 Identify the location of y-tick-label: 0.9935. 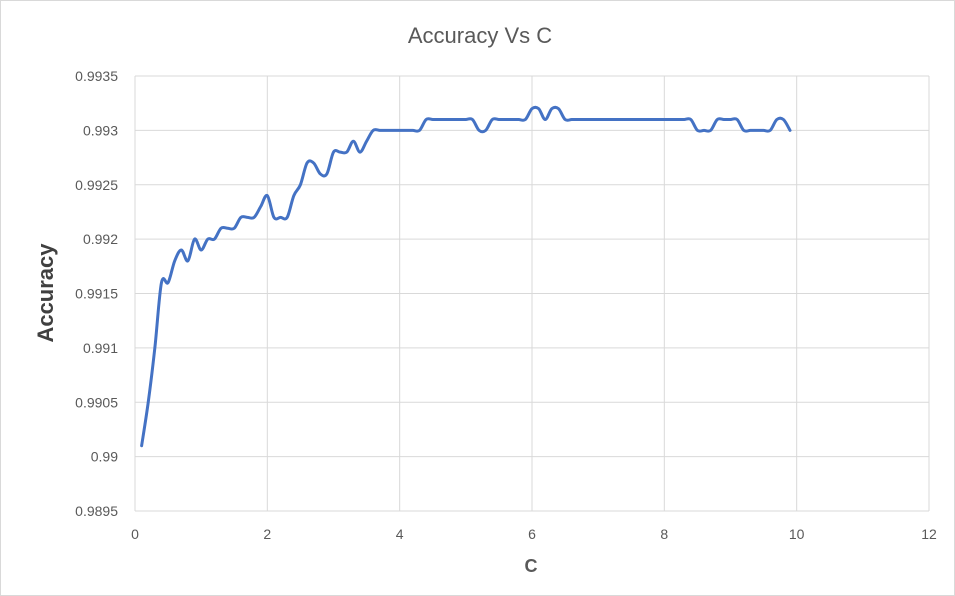
(96, 76).